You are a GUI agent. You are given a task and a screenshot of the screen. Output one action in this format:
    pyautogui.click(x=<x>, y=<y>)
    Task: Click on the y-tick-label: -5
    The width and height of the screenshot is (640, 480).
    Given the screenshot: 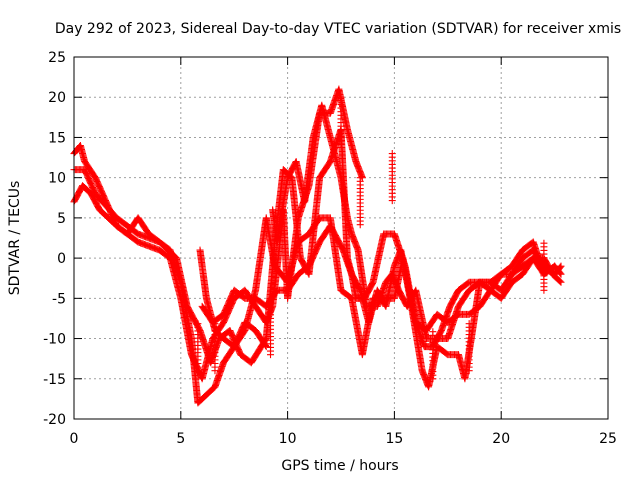 What is the action you would take?
    pyautogui.click(x=59, y=299)
    